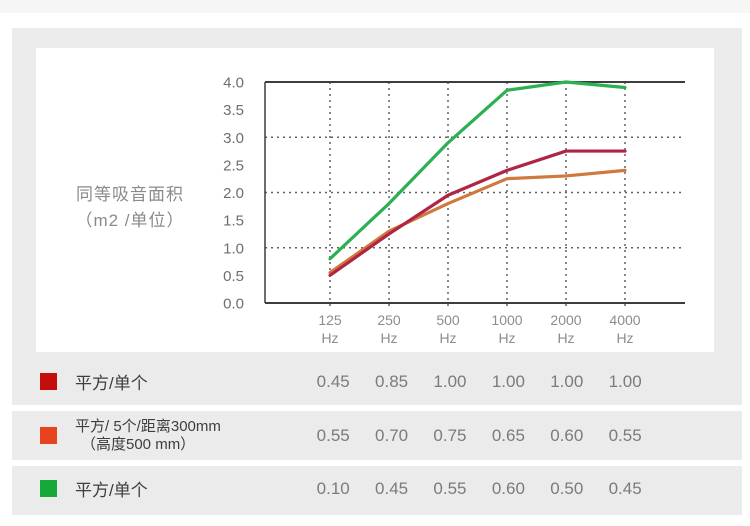 The height and width of the screenshot is (526, 750). Describe the element at coordinates (565, 320) in the screenshot. I see `x-axis-tick-label: 2000` at that location.